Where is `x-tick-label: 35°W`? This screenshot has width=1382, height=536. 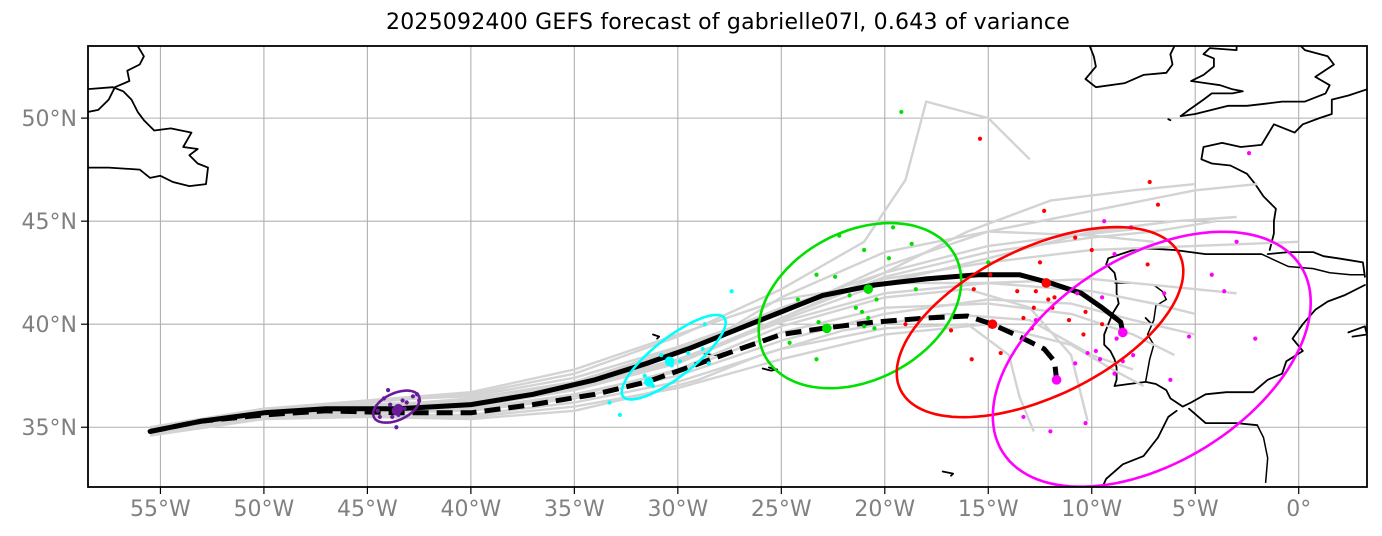 x-tick-label: 35°W is located at coordinates (574, 509).